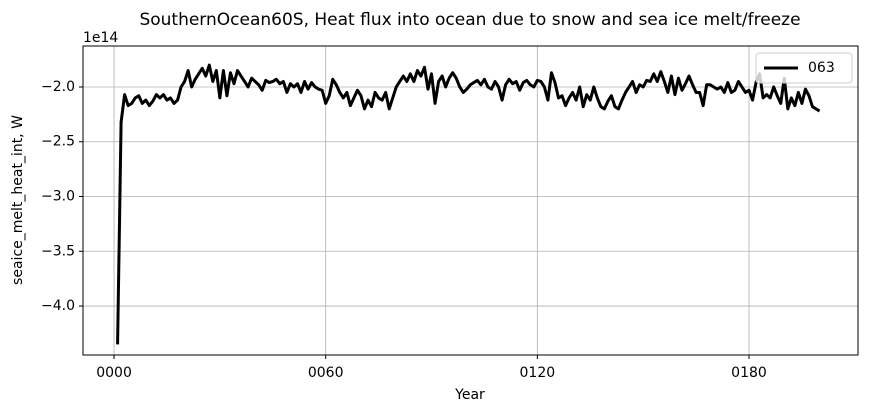 This screenshot has height=412, width=869. What do you see at coordinates (100, 38) in the screenshot?
I see `offset-label: 1e14` at bounding box center [100, 38].